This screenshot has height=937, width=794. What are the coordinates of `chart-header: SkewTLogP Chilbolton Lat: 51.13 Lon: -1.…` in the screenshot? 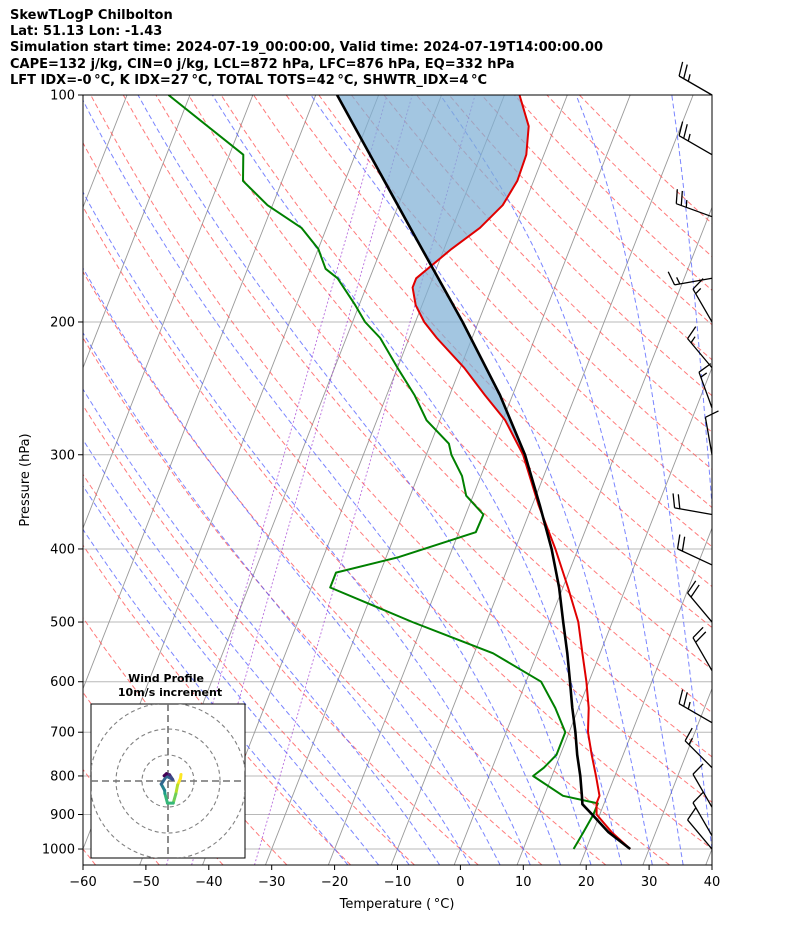 It's located at (306, 48).